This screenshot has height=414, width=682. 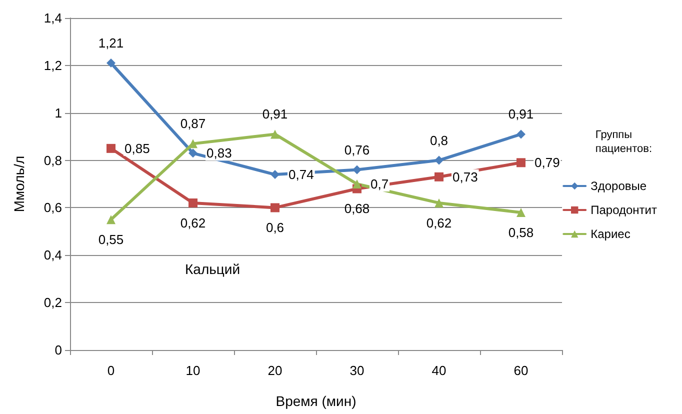 What do you see at coordinates (439, 370) in the screenshot?
I see `x-tick-label: 40` at bounding box center [439, 370].